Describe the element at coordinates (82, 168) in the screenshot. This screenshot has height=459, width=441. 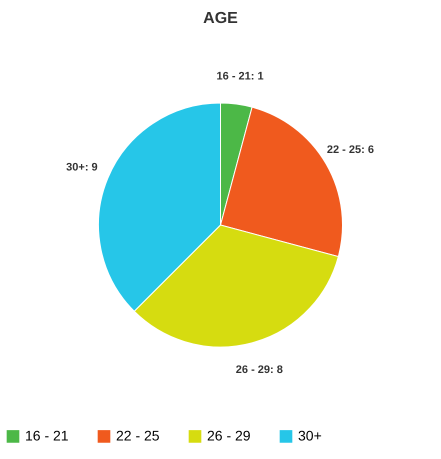
I see `data-label: 30+: 9` at that location.